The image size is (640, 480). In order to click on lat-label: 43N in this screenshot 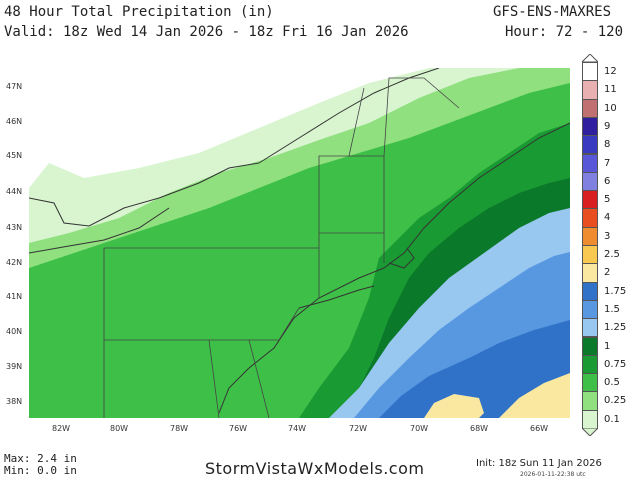, I will do `click(14, 227)`.